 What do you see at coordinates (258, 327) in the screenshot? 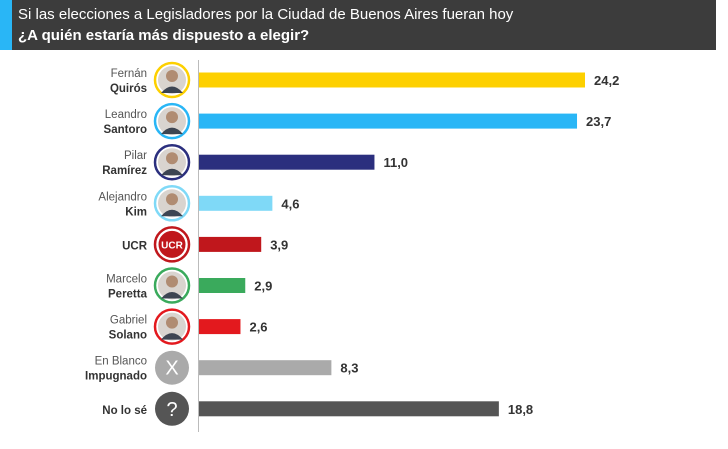
I see `value-label: 2,6` at bounding box center [258, 327].